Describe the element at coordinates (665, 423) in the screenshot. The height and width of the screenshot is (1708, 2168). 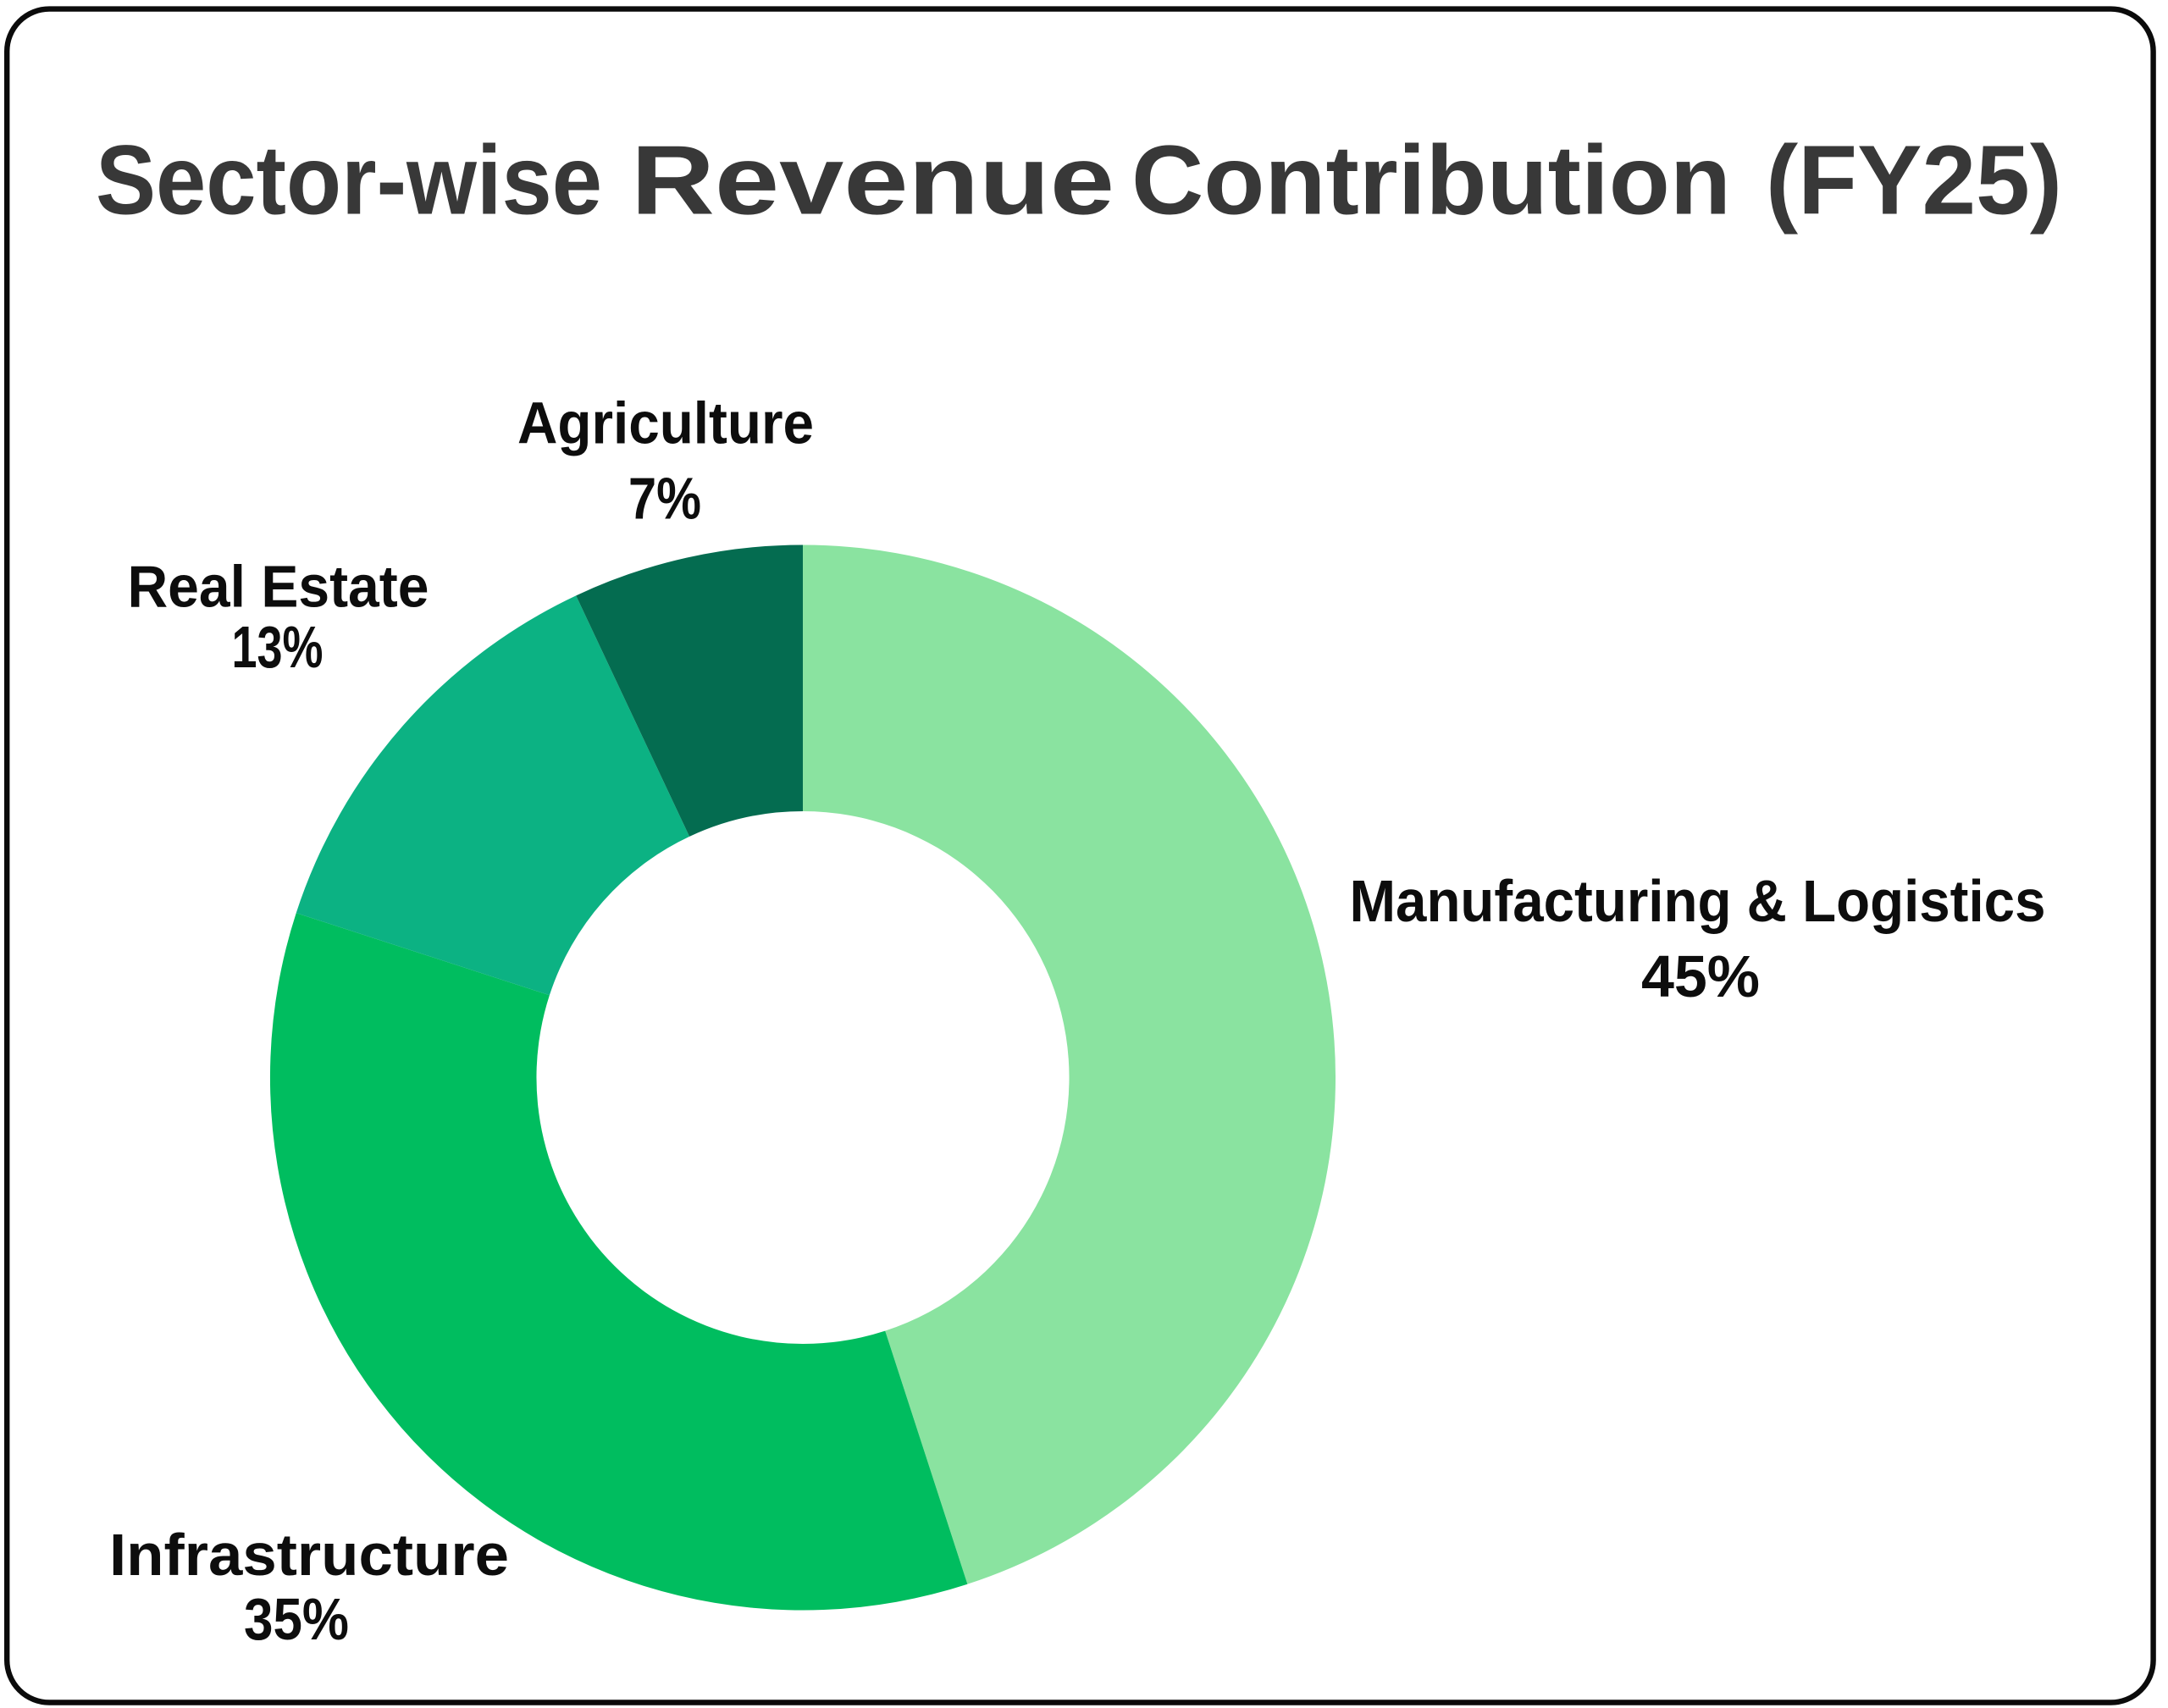
I see `svg-text: Agriculture` at that location.